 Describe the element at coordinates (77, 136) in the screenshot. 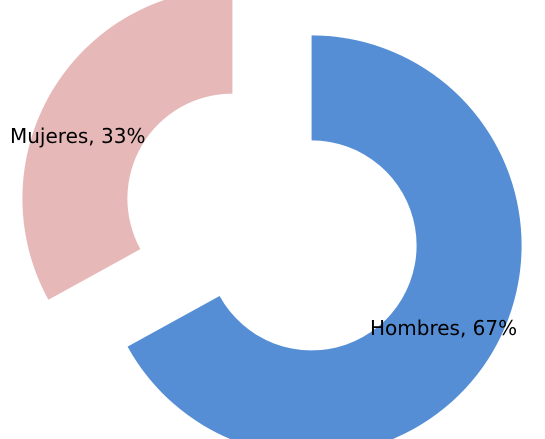

I see `data-label-mujeres: Mujeres, 33%` at that location.